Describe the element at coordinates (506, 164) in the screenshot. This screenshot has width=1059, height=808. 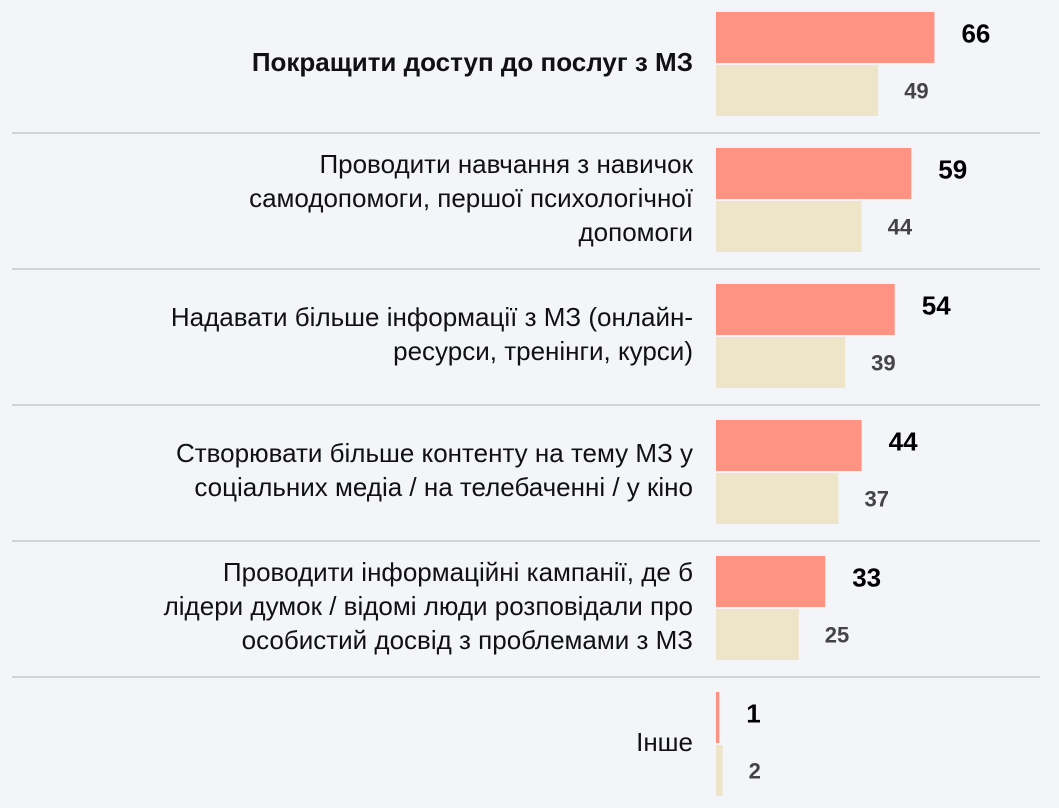
I see `category-label: Проводити навчання з навичок` at that location.